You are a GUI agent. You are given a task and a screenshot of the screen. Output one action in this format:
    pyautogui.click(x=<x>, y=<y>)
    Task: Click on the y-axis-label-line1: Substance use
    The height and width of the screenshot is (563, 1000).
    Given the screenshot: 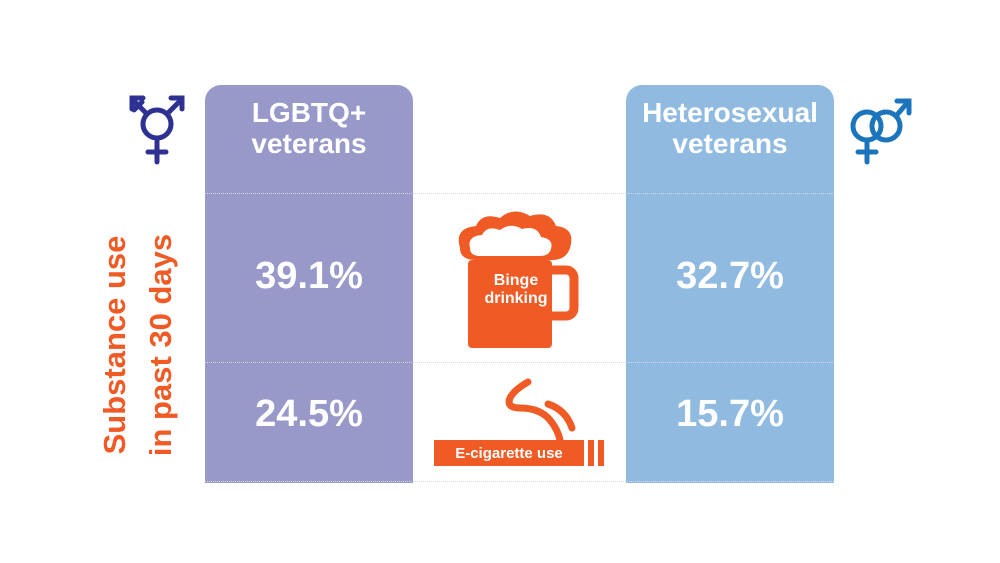 What is the action you would take?
    pyautogui.click(x=114, y=345)
    